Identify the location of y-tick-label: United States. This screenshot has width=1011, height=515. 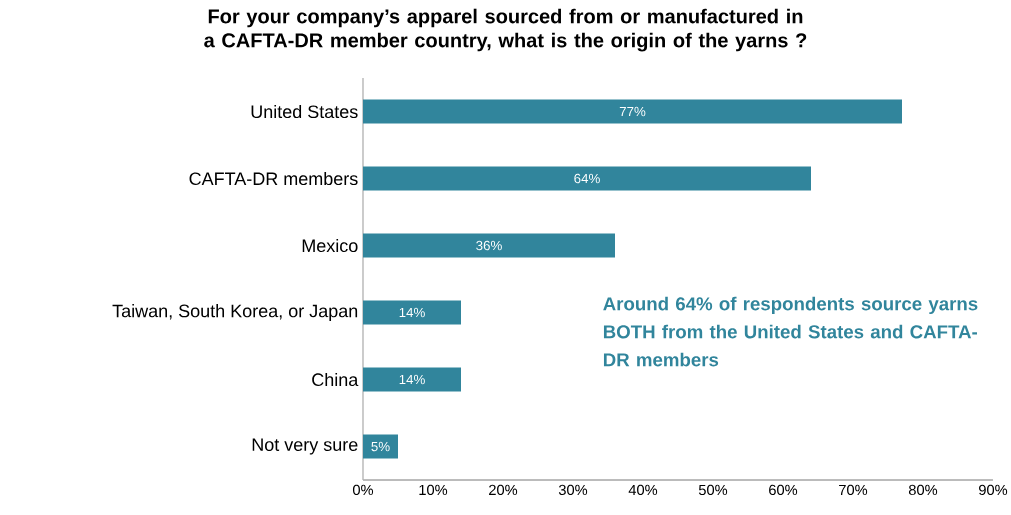
(304, 111).